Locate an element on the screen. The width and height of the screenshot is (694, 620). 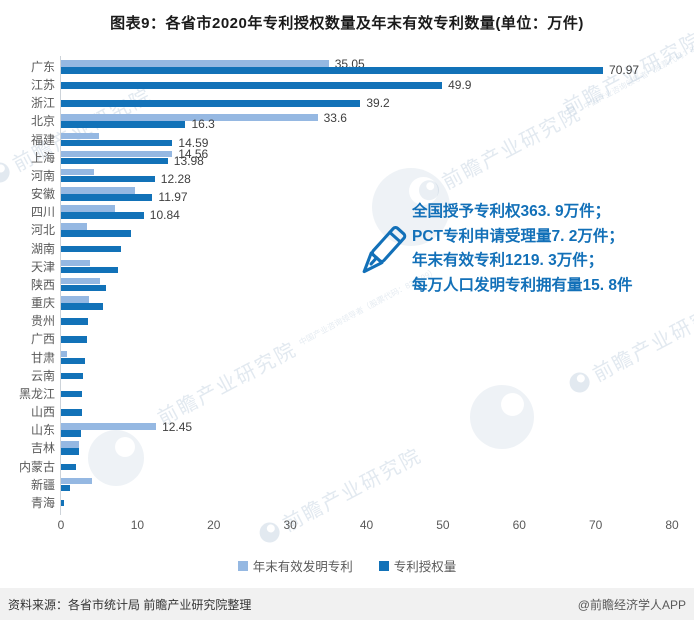
legend: 年末有效发明专利 专利授权量 is located at coordinates (347, 565).